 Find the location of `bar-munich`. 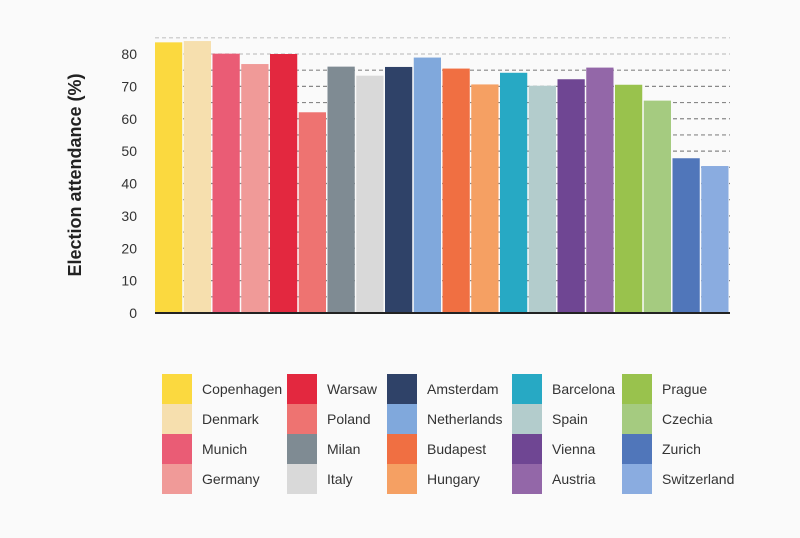

bar-munich is located at coordinates (226, 183).